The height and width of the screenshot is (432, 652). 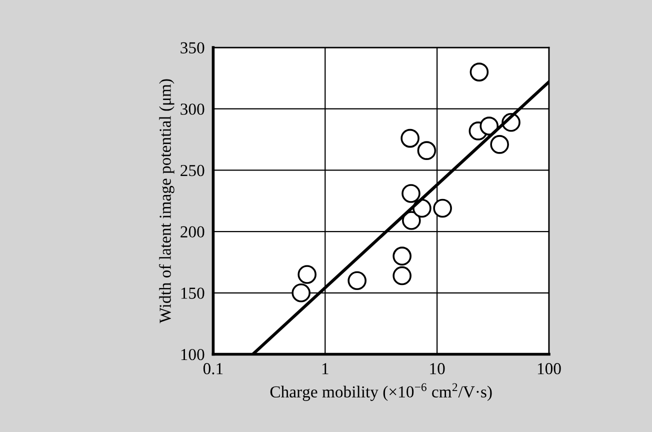 I want to click on y-tick-label: 150, so click(x=192, y=293).